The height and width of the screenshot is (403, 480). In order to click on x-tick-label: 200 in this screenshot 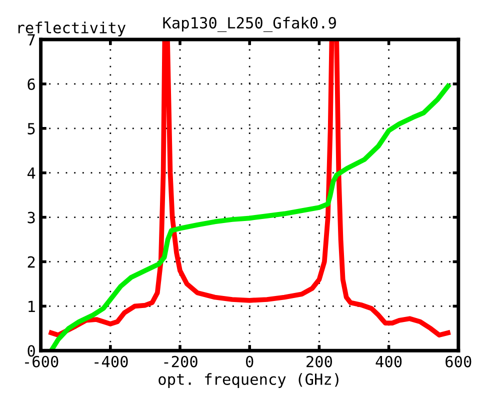, I will do `click(319, 362)`.